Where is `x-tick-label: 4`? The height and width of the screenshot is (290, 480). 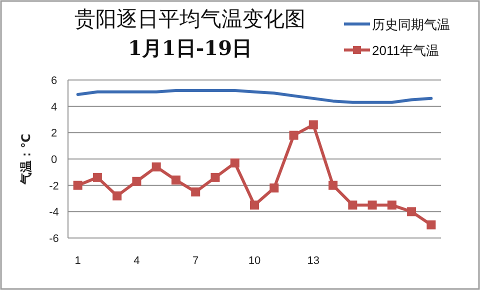
x-tick-label: 4 is located at coordinates (137, 261).